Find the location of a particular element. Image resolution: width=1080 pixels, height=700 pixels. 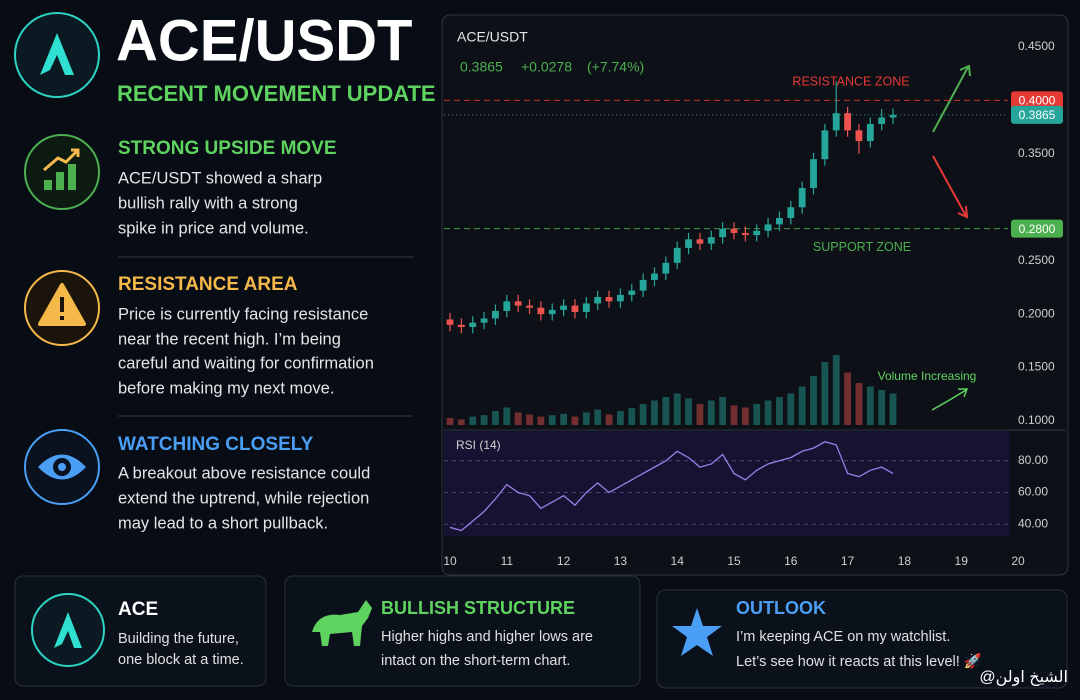

section-text: before making my next move. is located at coordinates (226, 388).